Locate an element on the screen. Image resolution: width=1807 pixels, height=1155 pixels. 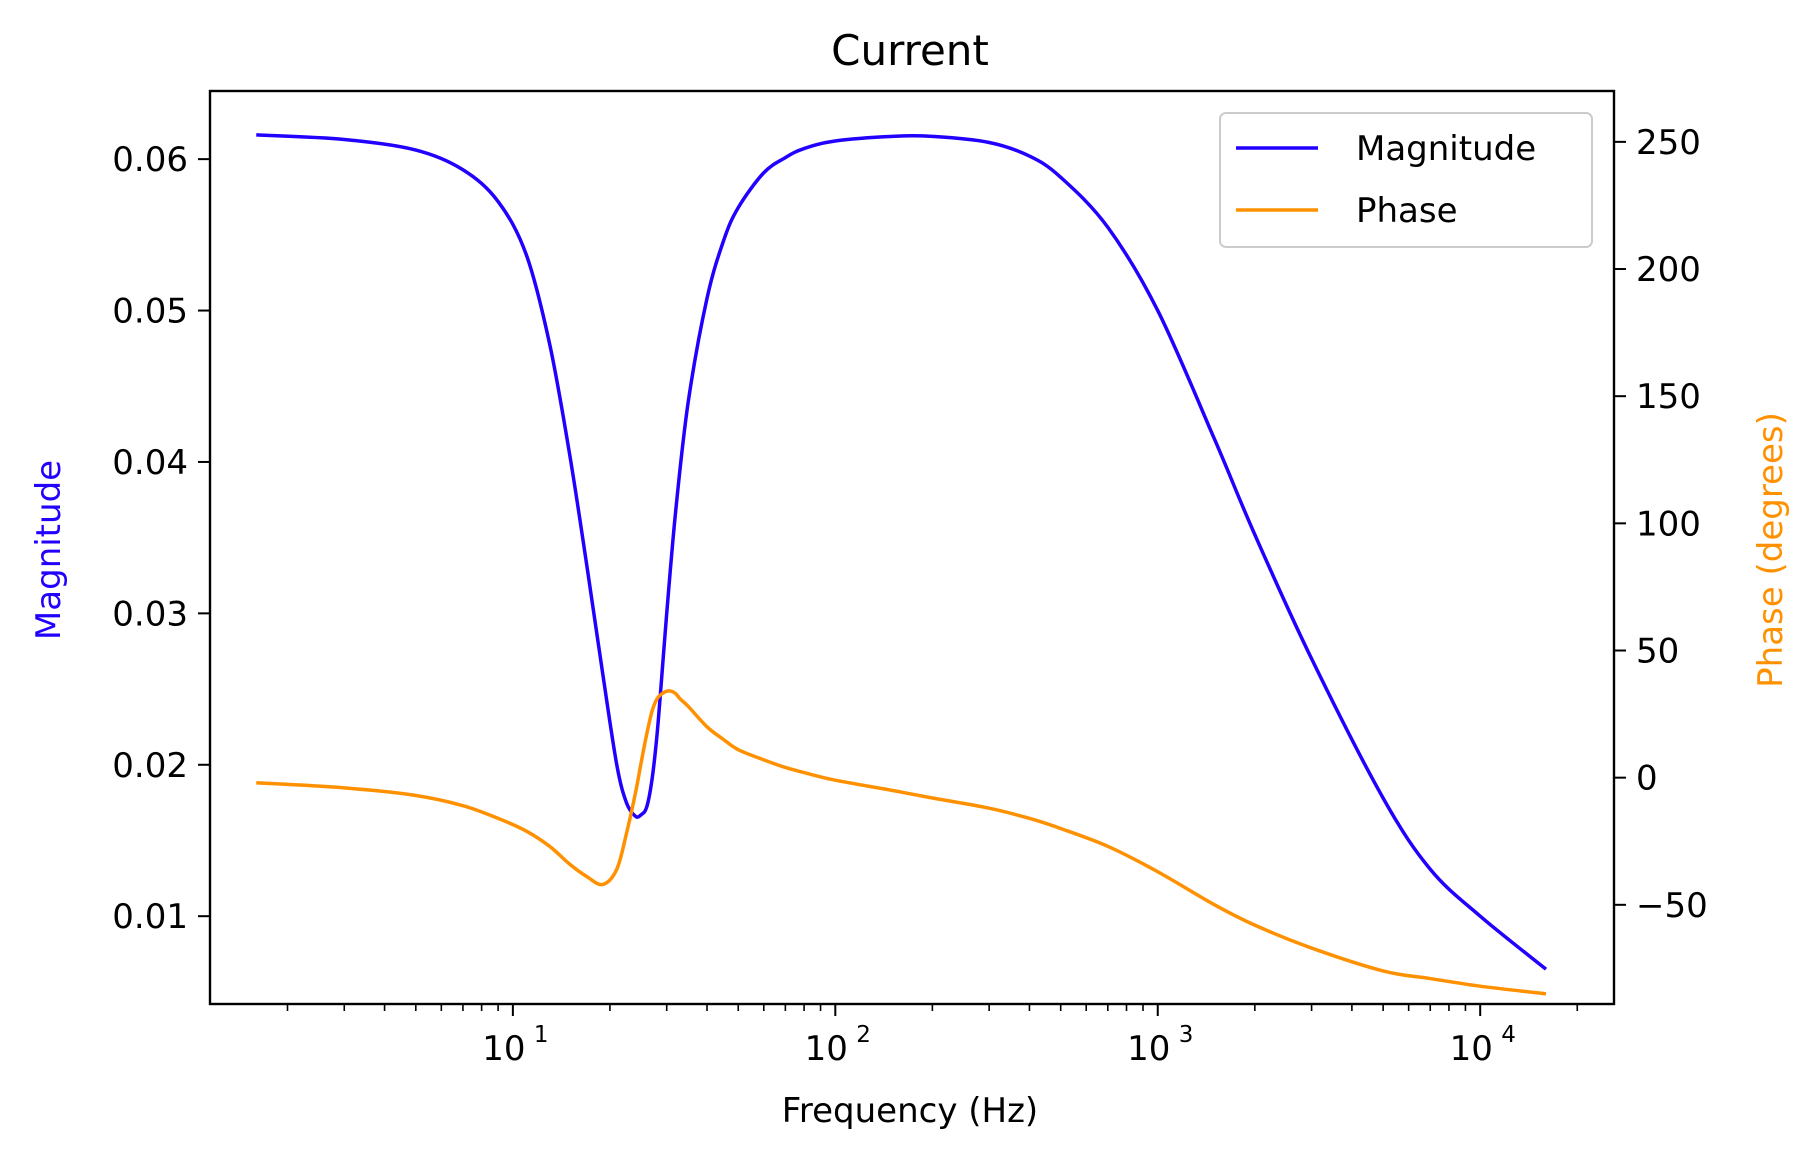
chart-title: Current is located at coordinates (910, 50).